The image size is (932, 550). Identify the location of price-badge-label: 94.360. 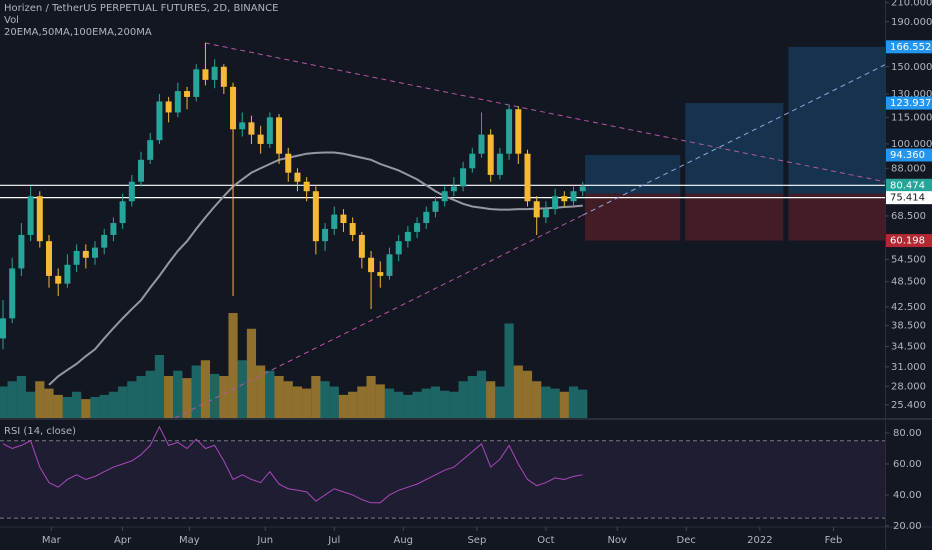
(907, 155).